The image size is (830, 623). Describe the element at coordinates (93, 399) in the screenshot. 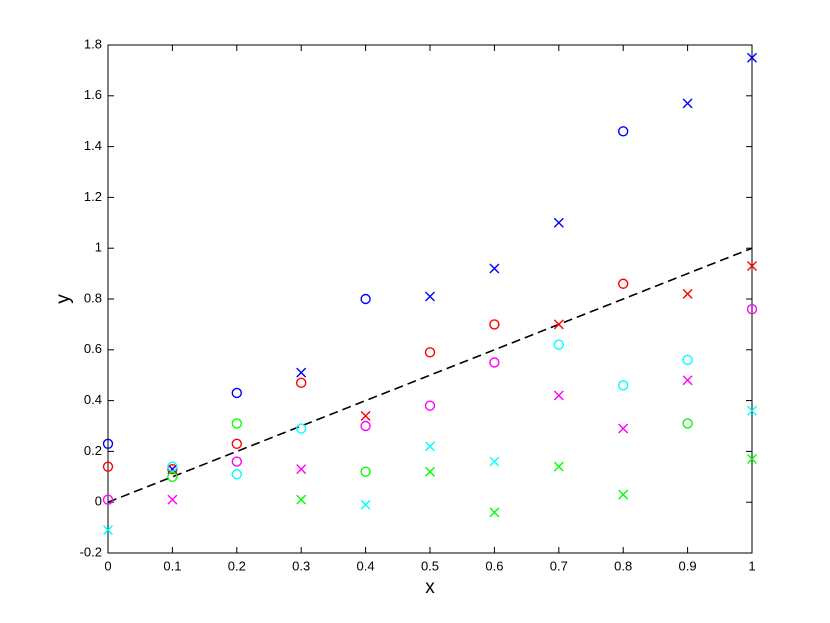

I see `y-tick-label: 0.4` at that location.